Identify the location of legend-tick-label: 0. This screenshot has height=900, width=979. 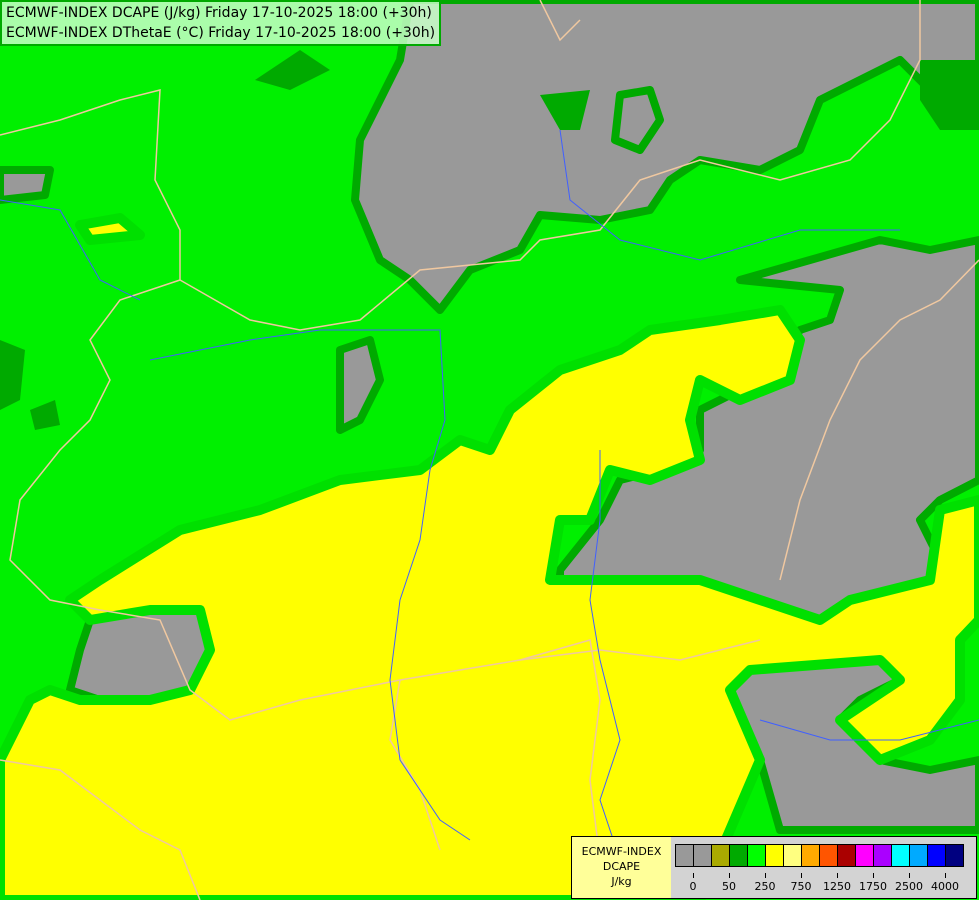
(693, 883).